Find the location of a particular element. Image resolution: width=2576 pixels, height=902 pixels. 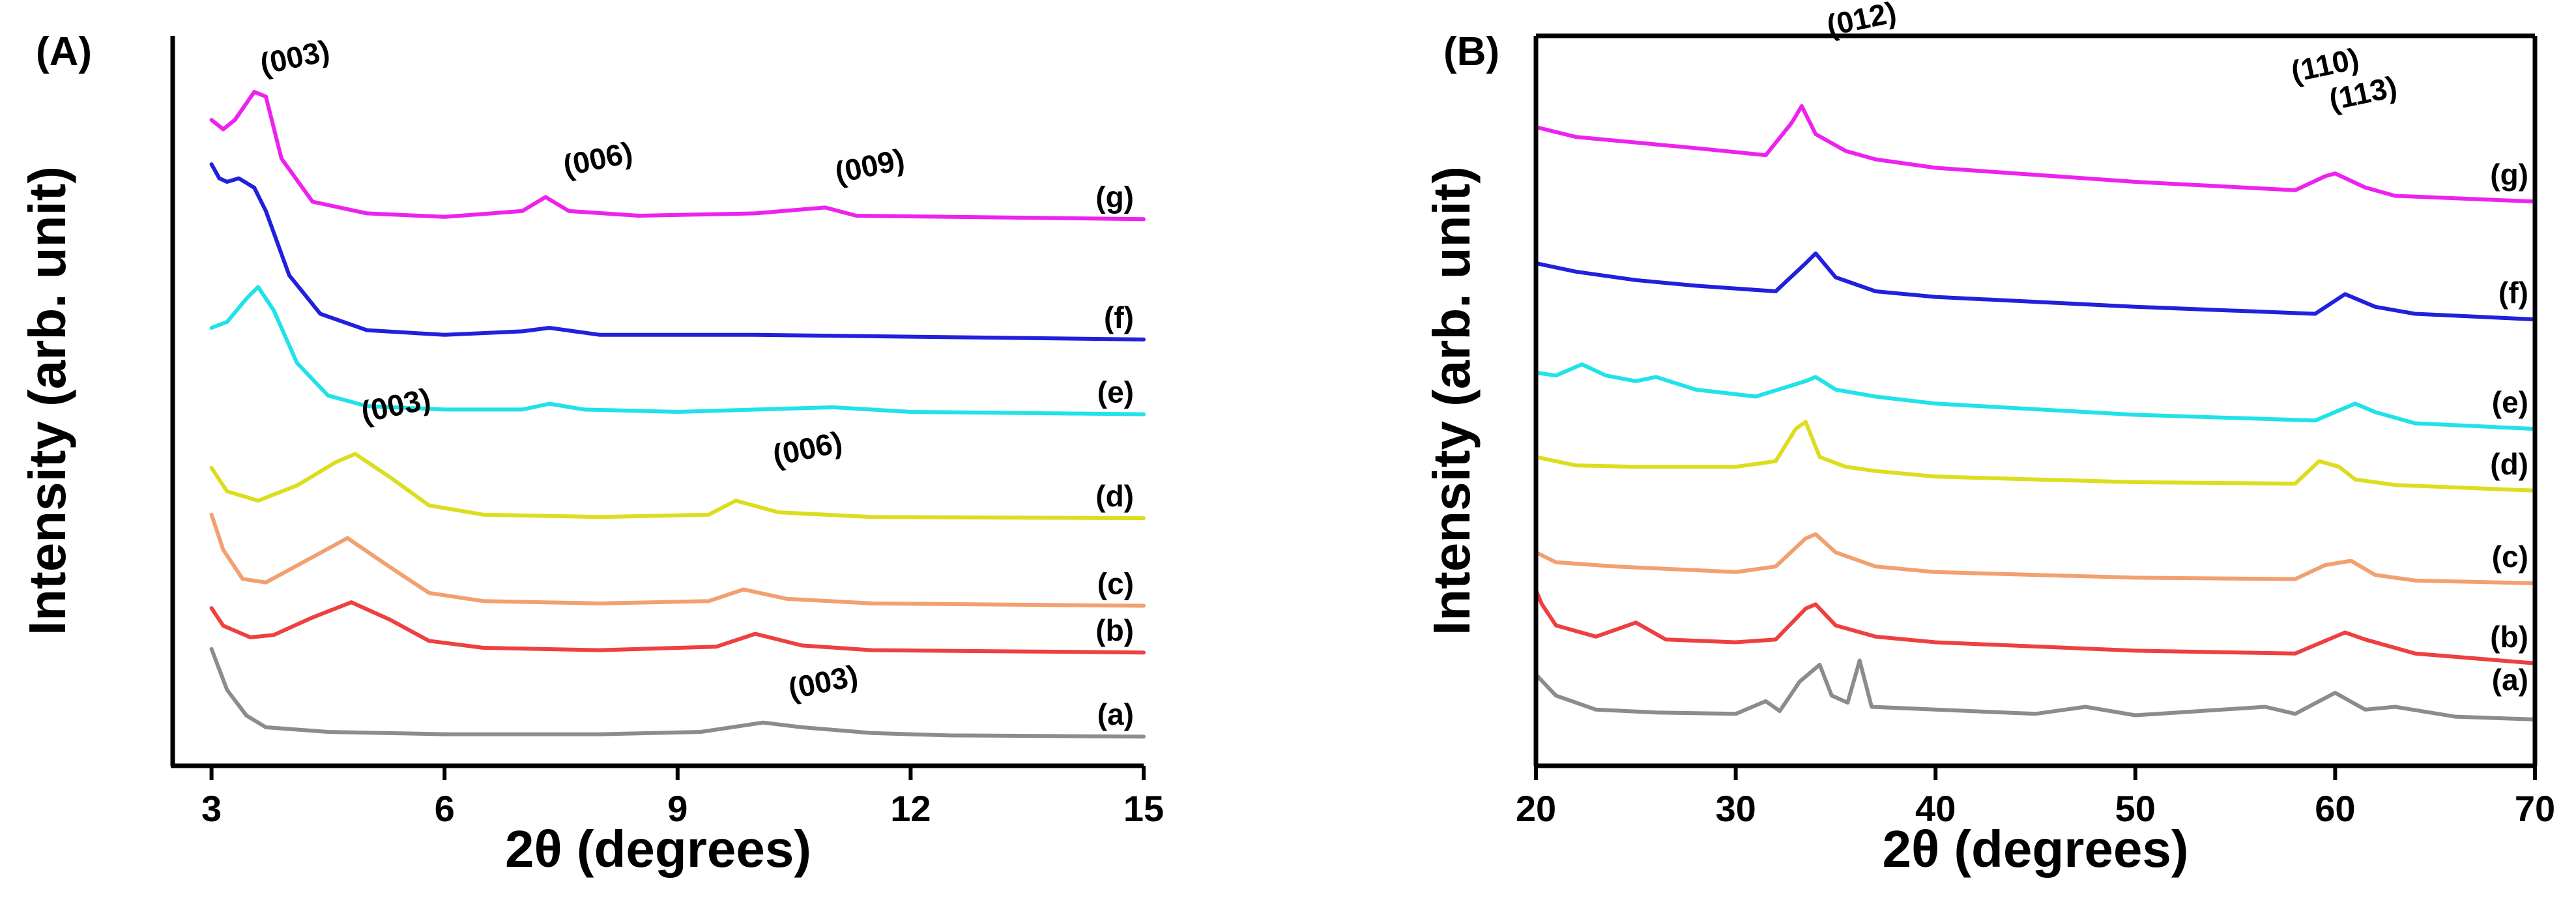

peak-annotation: (009) is located at coordinates (870, 166).